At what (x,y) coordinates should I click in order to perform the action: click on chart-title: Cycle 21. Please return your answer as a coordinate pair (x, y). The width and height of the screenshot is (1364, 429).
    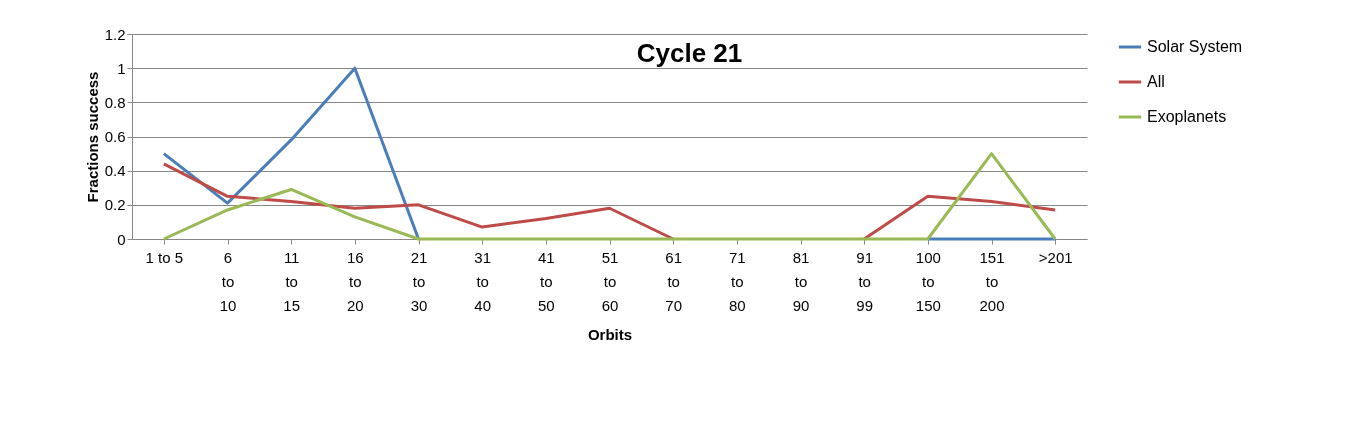
    Looking at the image, I should click on (689, 53).